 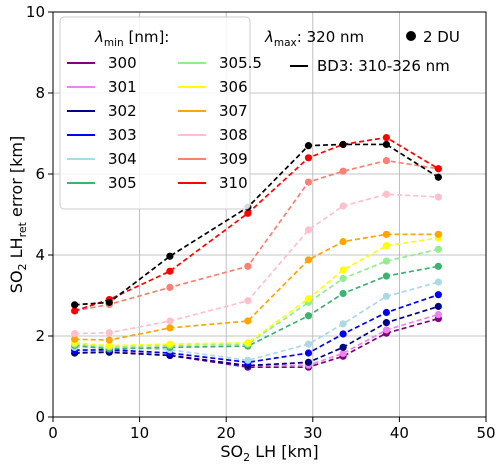 What do you see at coordinates (122, 183) in the screenshot?
I see `legend-label: 305` at bounding box center [122, 183].